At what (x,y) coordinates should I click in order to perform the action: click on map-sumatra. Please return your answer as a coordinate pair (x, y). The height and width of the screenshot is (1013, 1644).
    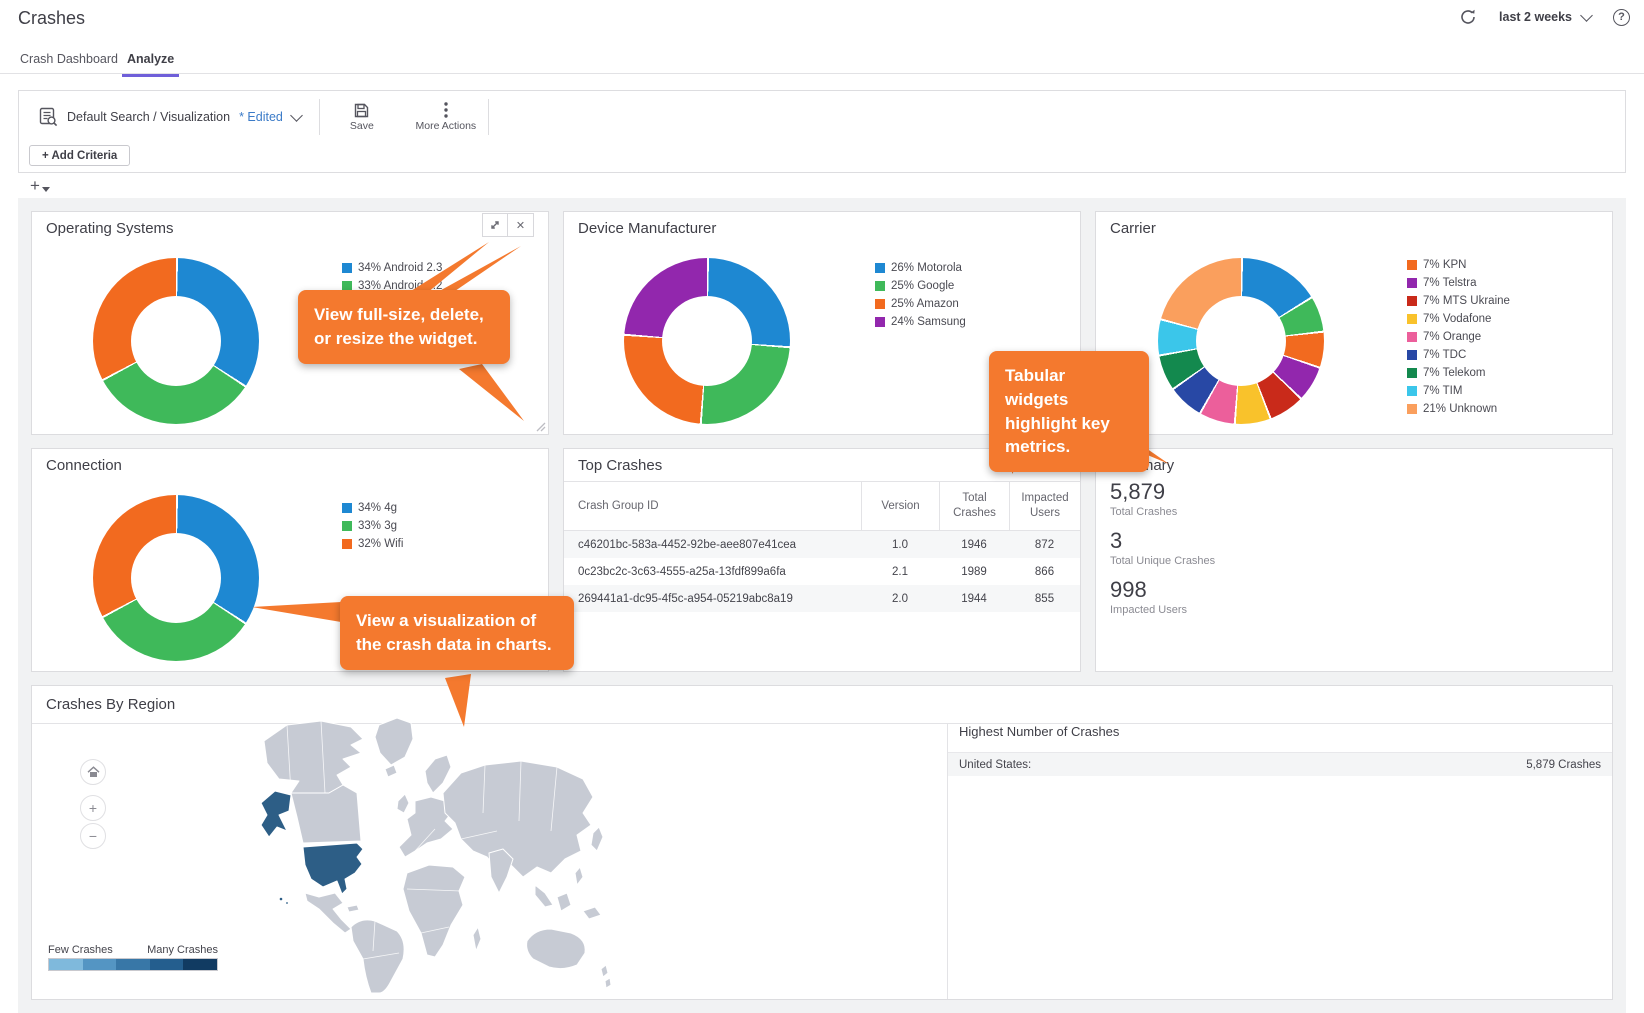
    Looking at the image, I should click on (544, 896).